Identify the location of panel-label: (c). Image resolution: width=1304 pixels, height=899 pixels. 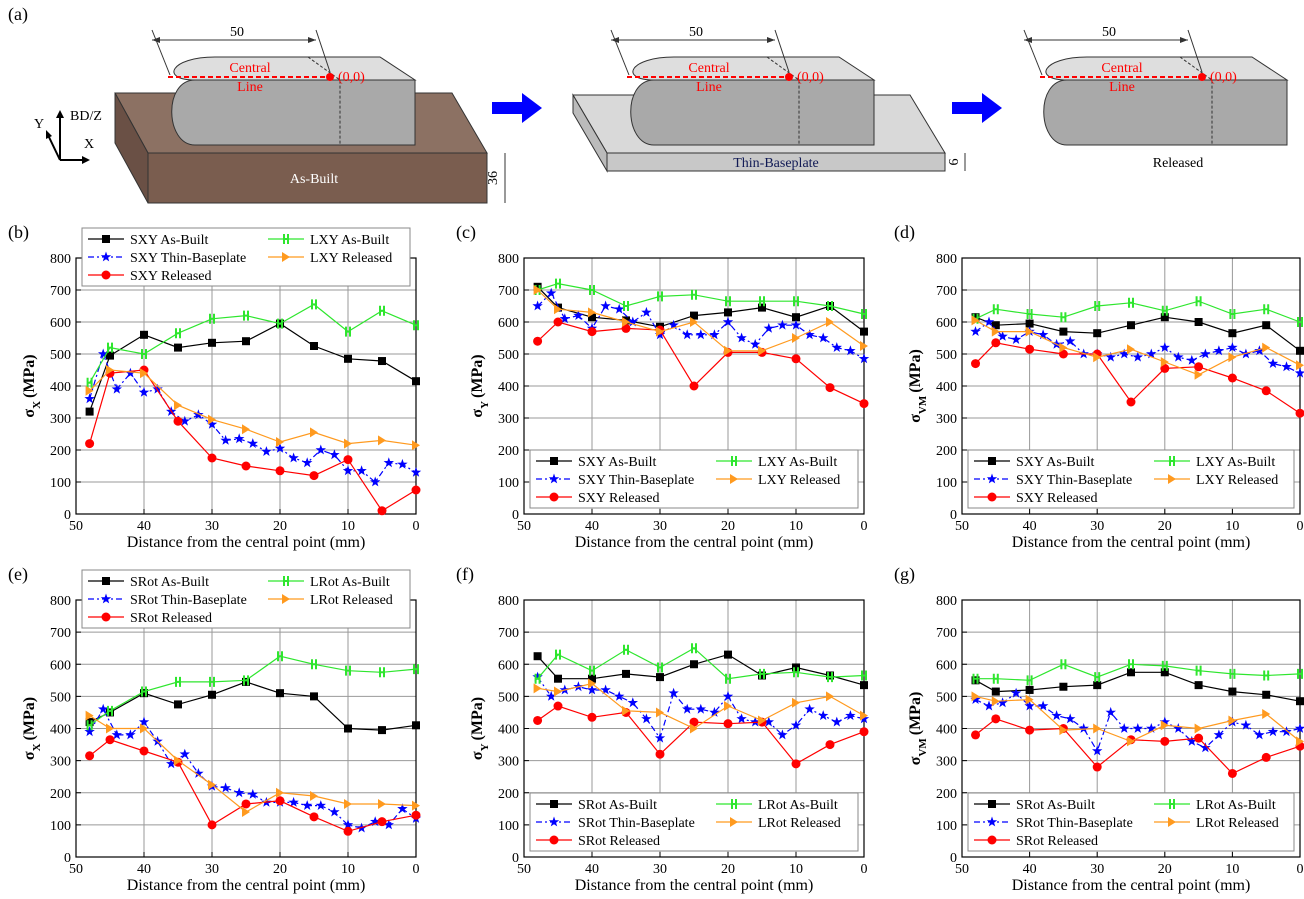
(466, 232).